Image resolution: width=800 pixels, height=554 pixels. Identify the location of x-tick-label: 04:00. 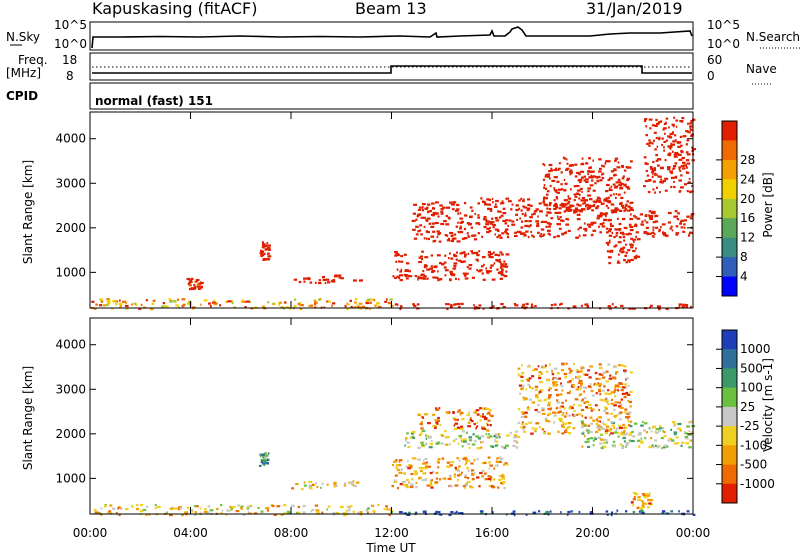
(190, 533).